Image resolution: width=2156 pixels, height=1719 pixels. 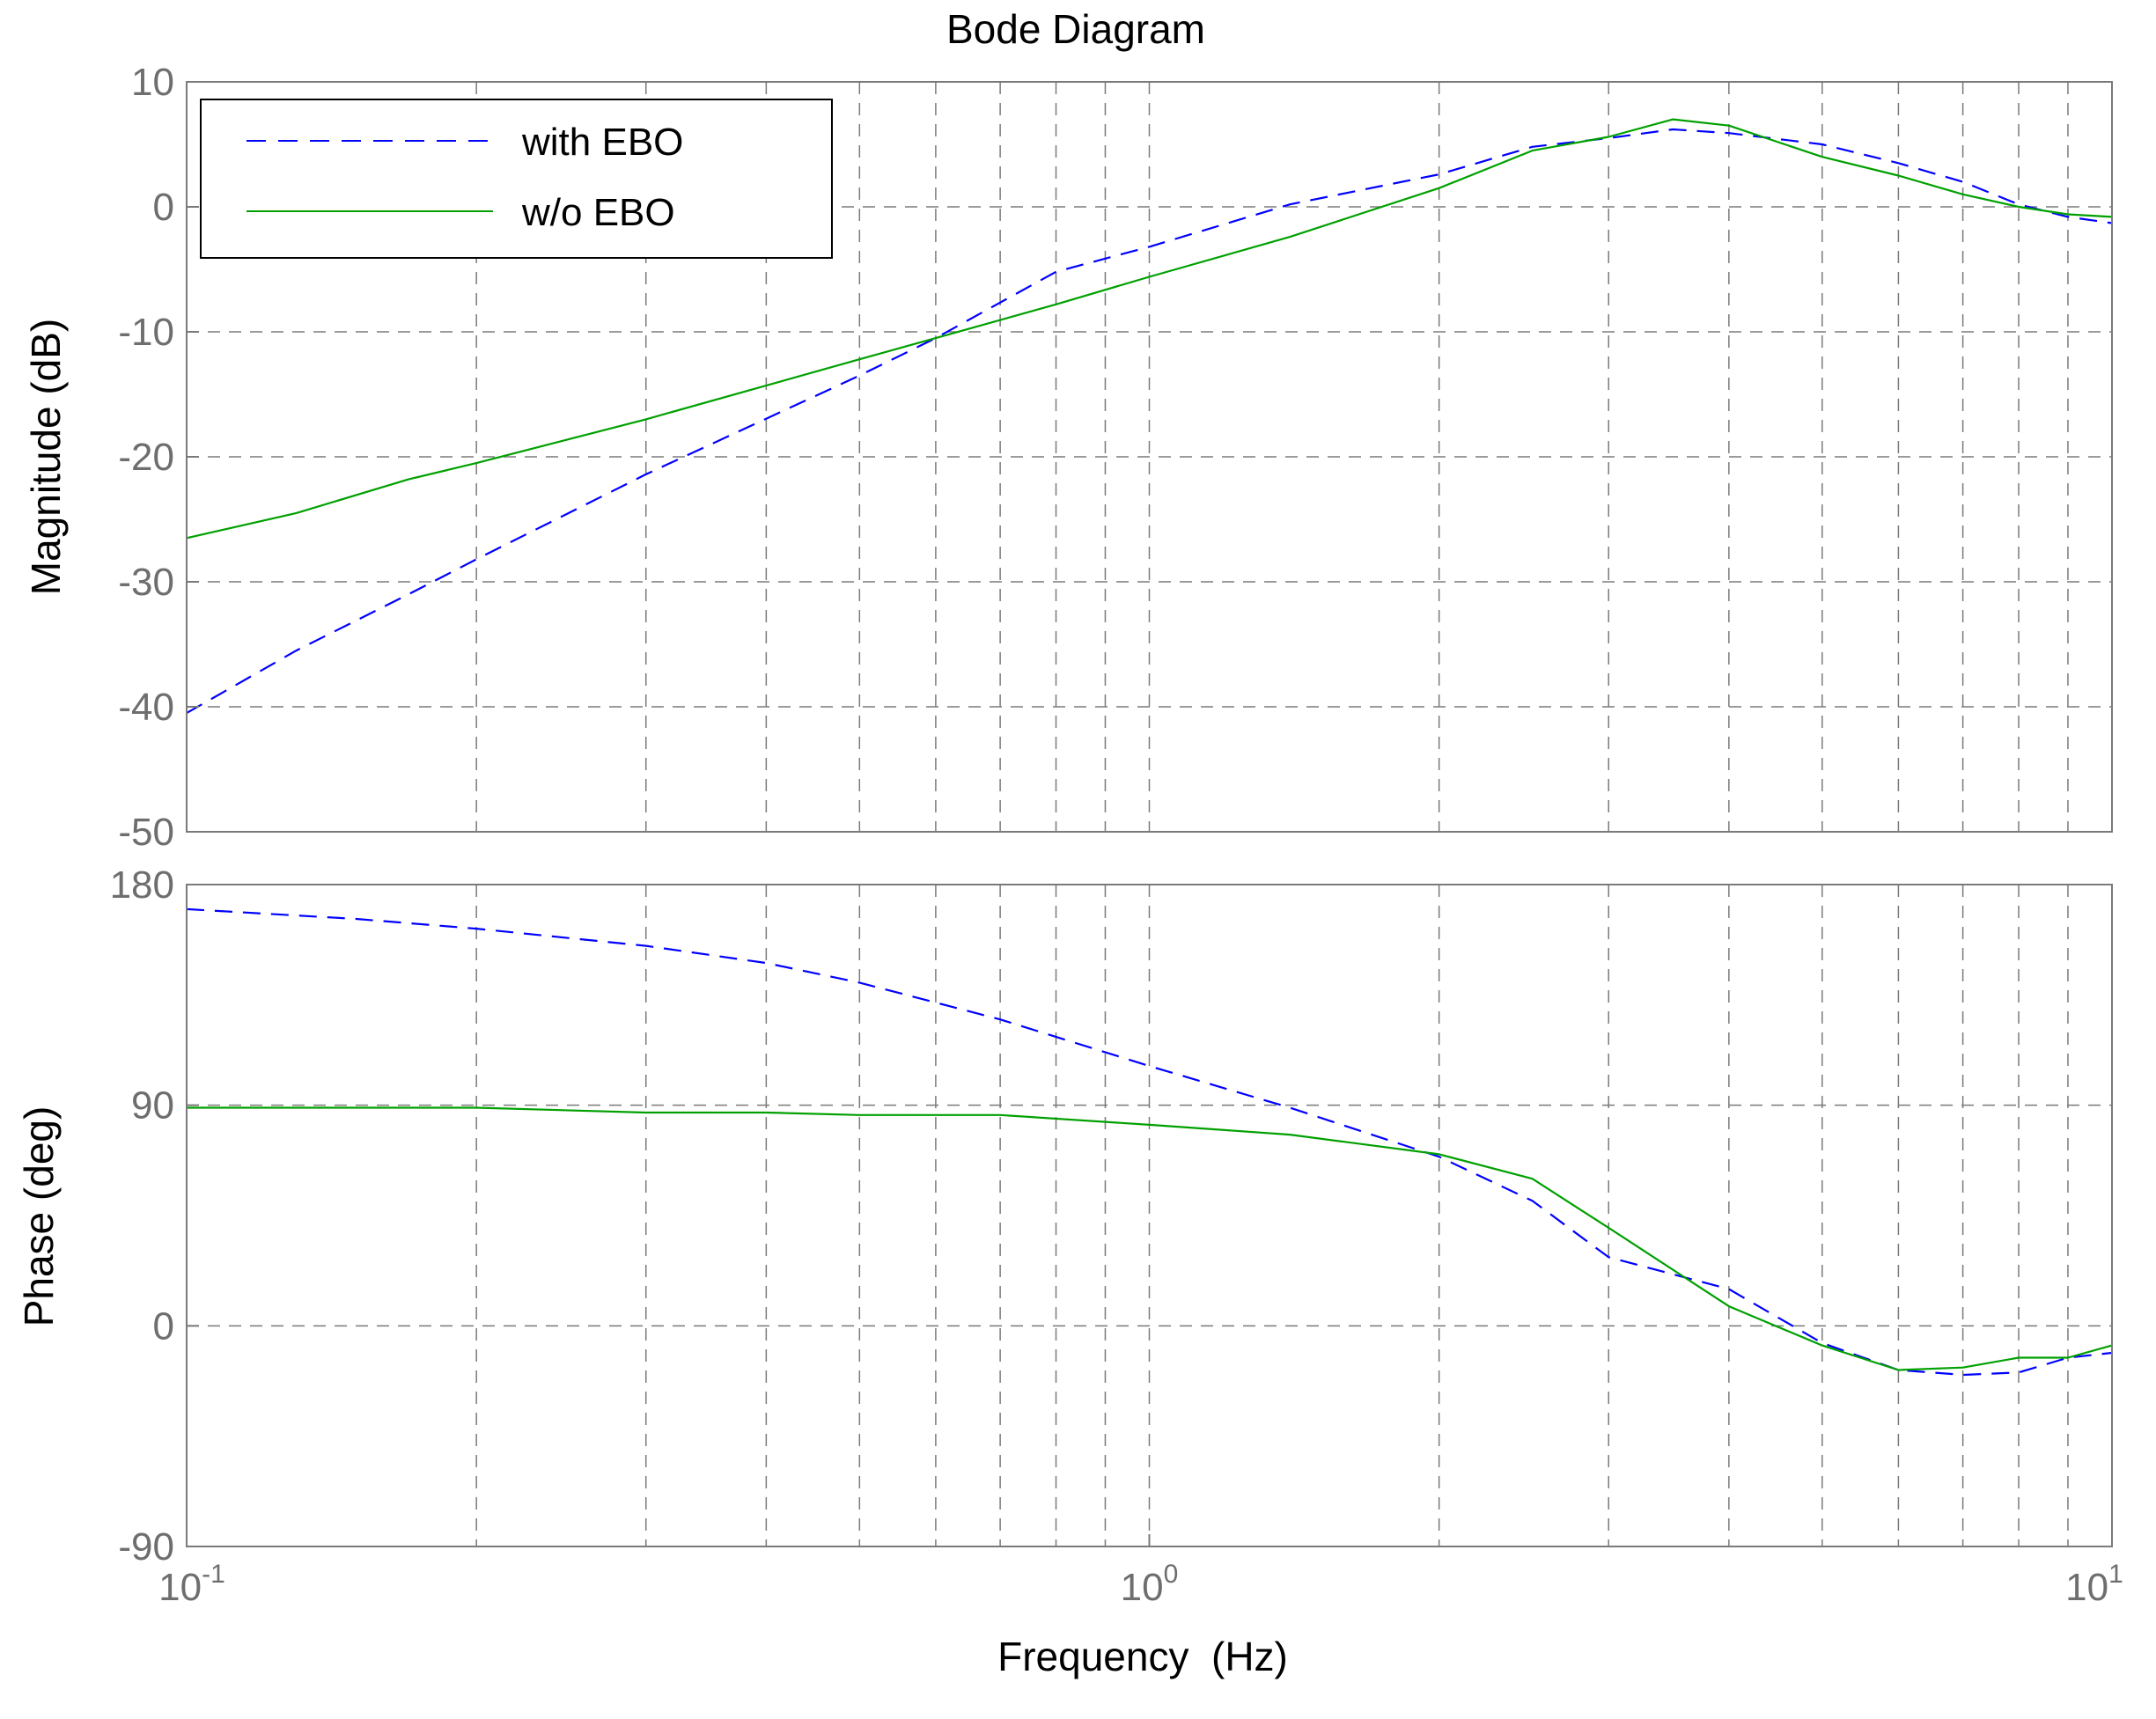 I want to click on magnitude-y-tick-label: -10, so click(x=146, y=332).